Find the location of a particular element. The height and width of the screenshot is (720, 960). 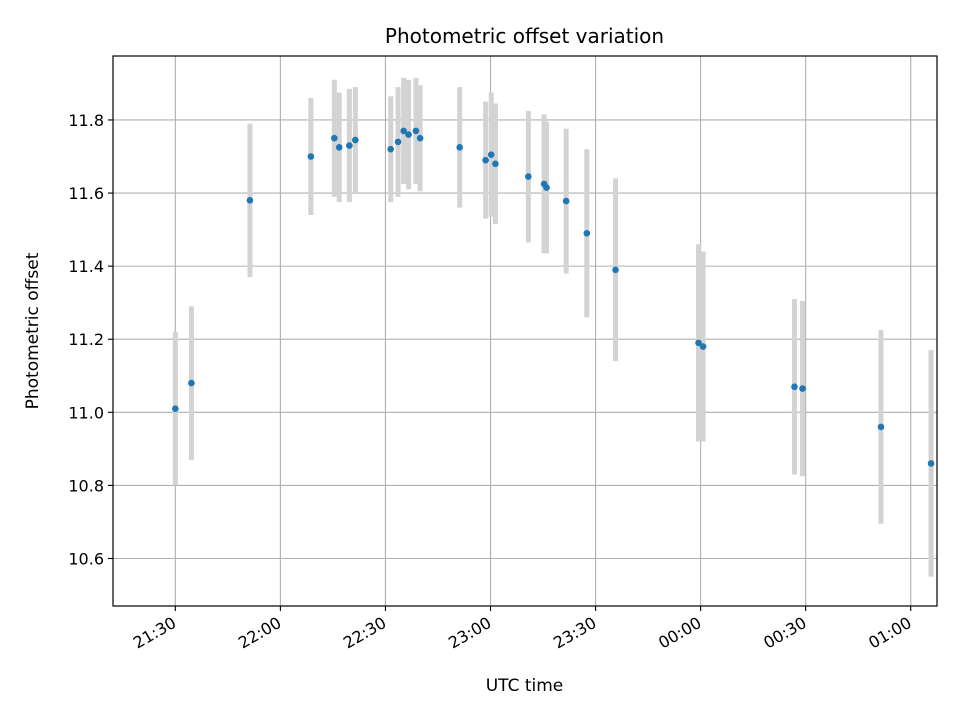

y-tick-label: 11.0 is located at coordinates (86, 412).